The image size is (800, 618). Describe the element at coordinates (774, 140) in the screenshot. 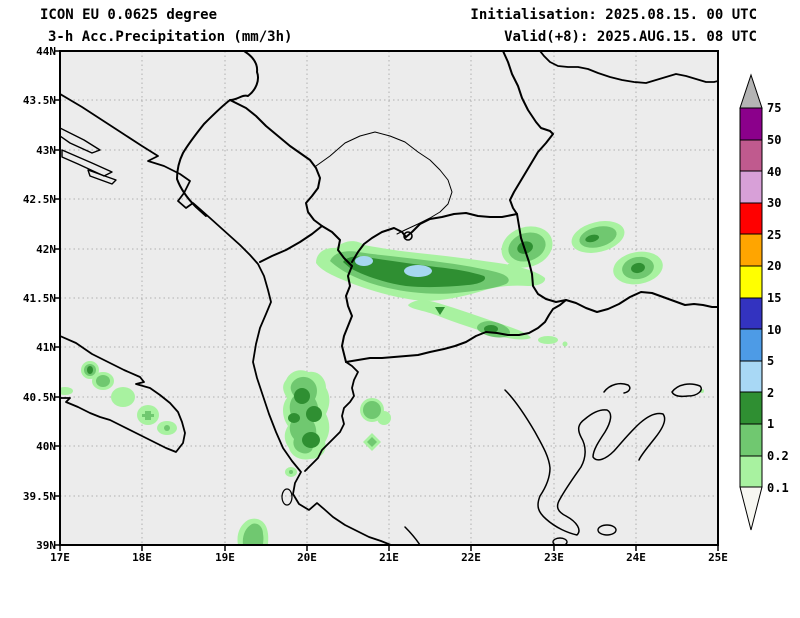

I see `colorbar-label: 50` at that location.